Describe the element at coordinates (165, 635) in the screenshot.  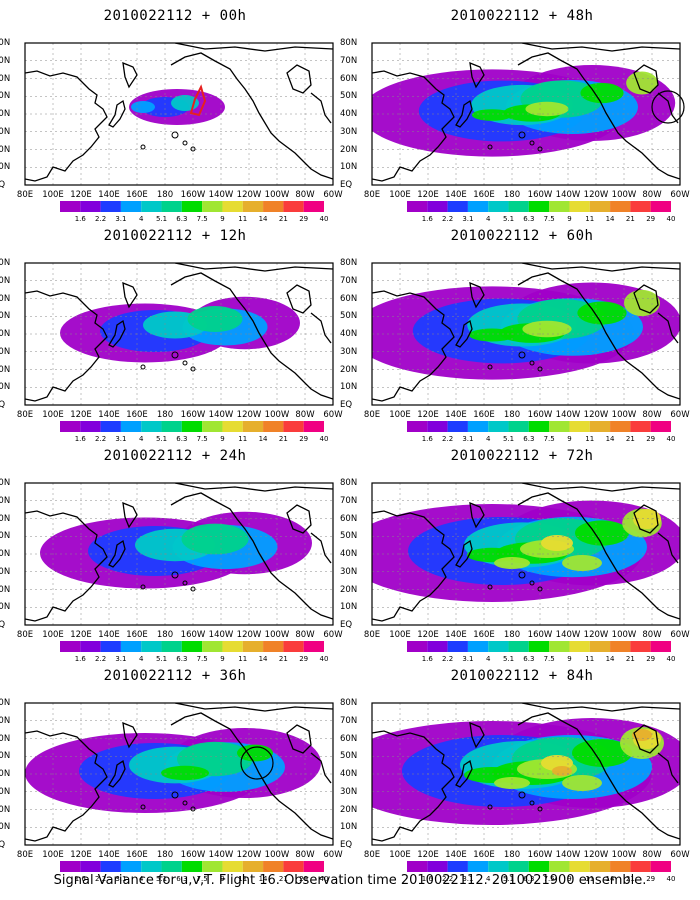
I see `lon-label: 180` at that location.